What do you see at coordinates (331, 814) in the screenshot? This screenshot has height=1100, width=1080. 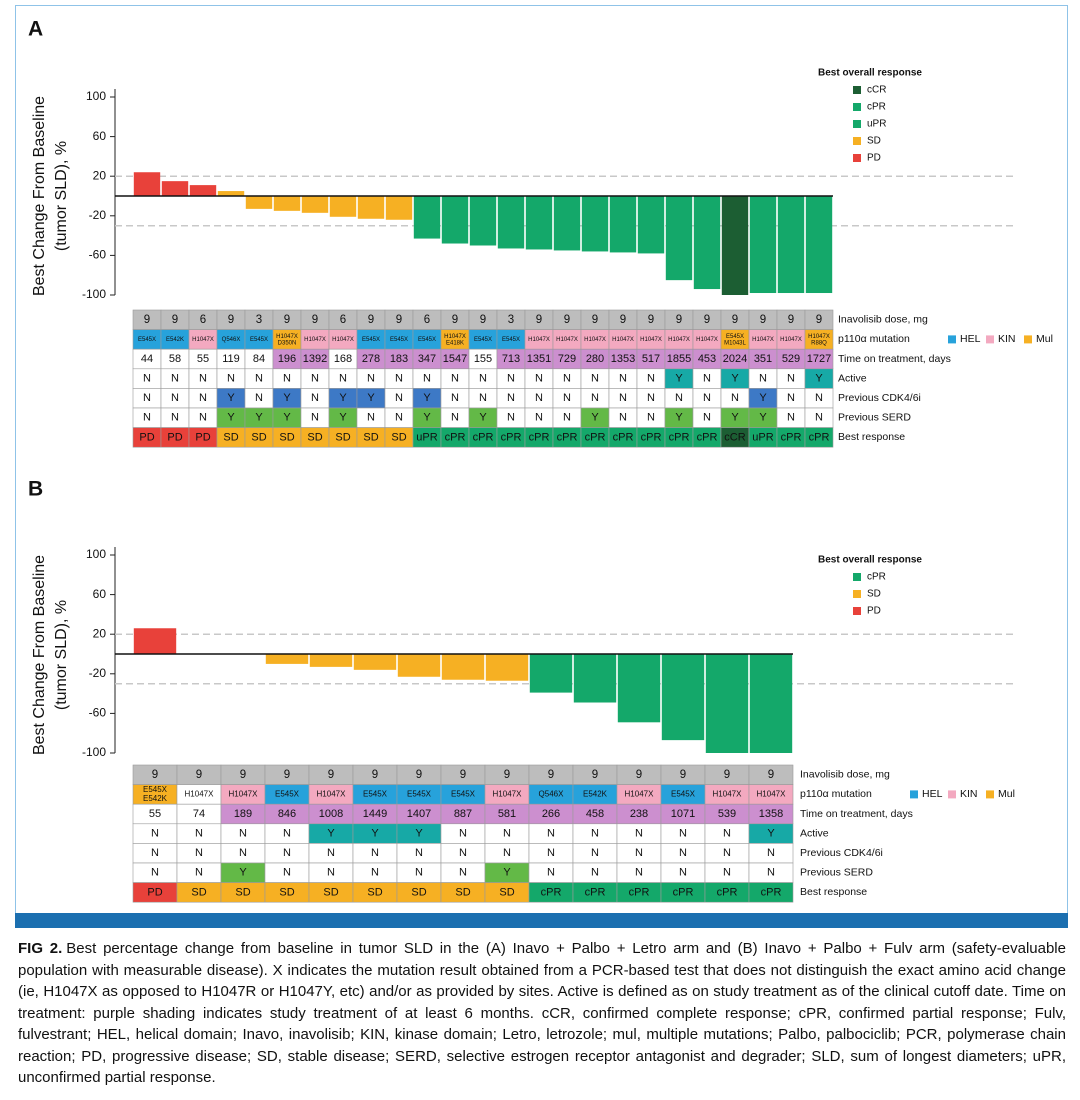 I see `cell-text: 1008` at bounding box center [331, 814].